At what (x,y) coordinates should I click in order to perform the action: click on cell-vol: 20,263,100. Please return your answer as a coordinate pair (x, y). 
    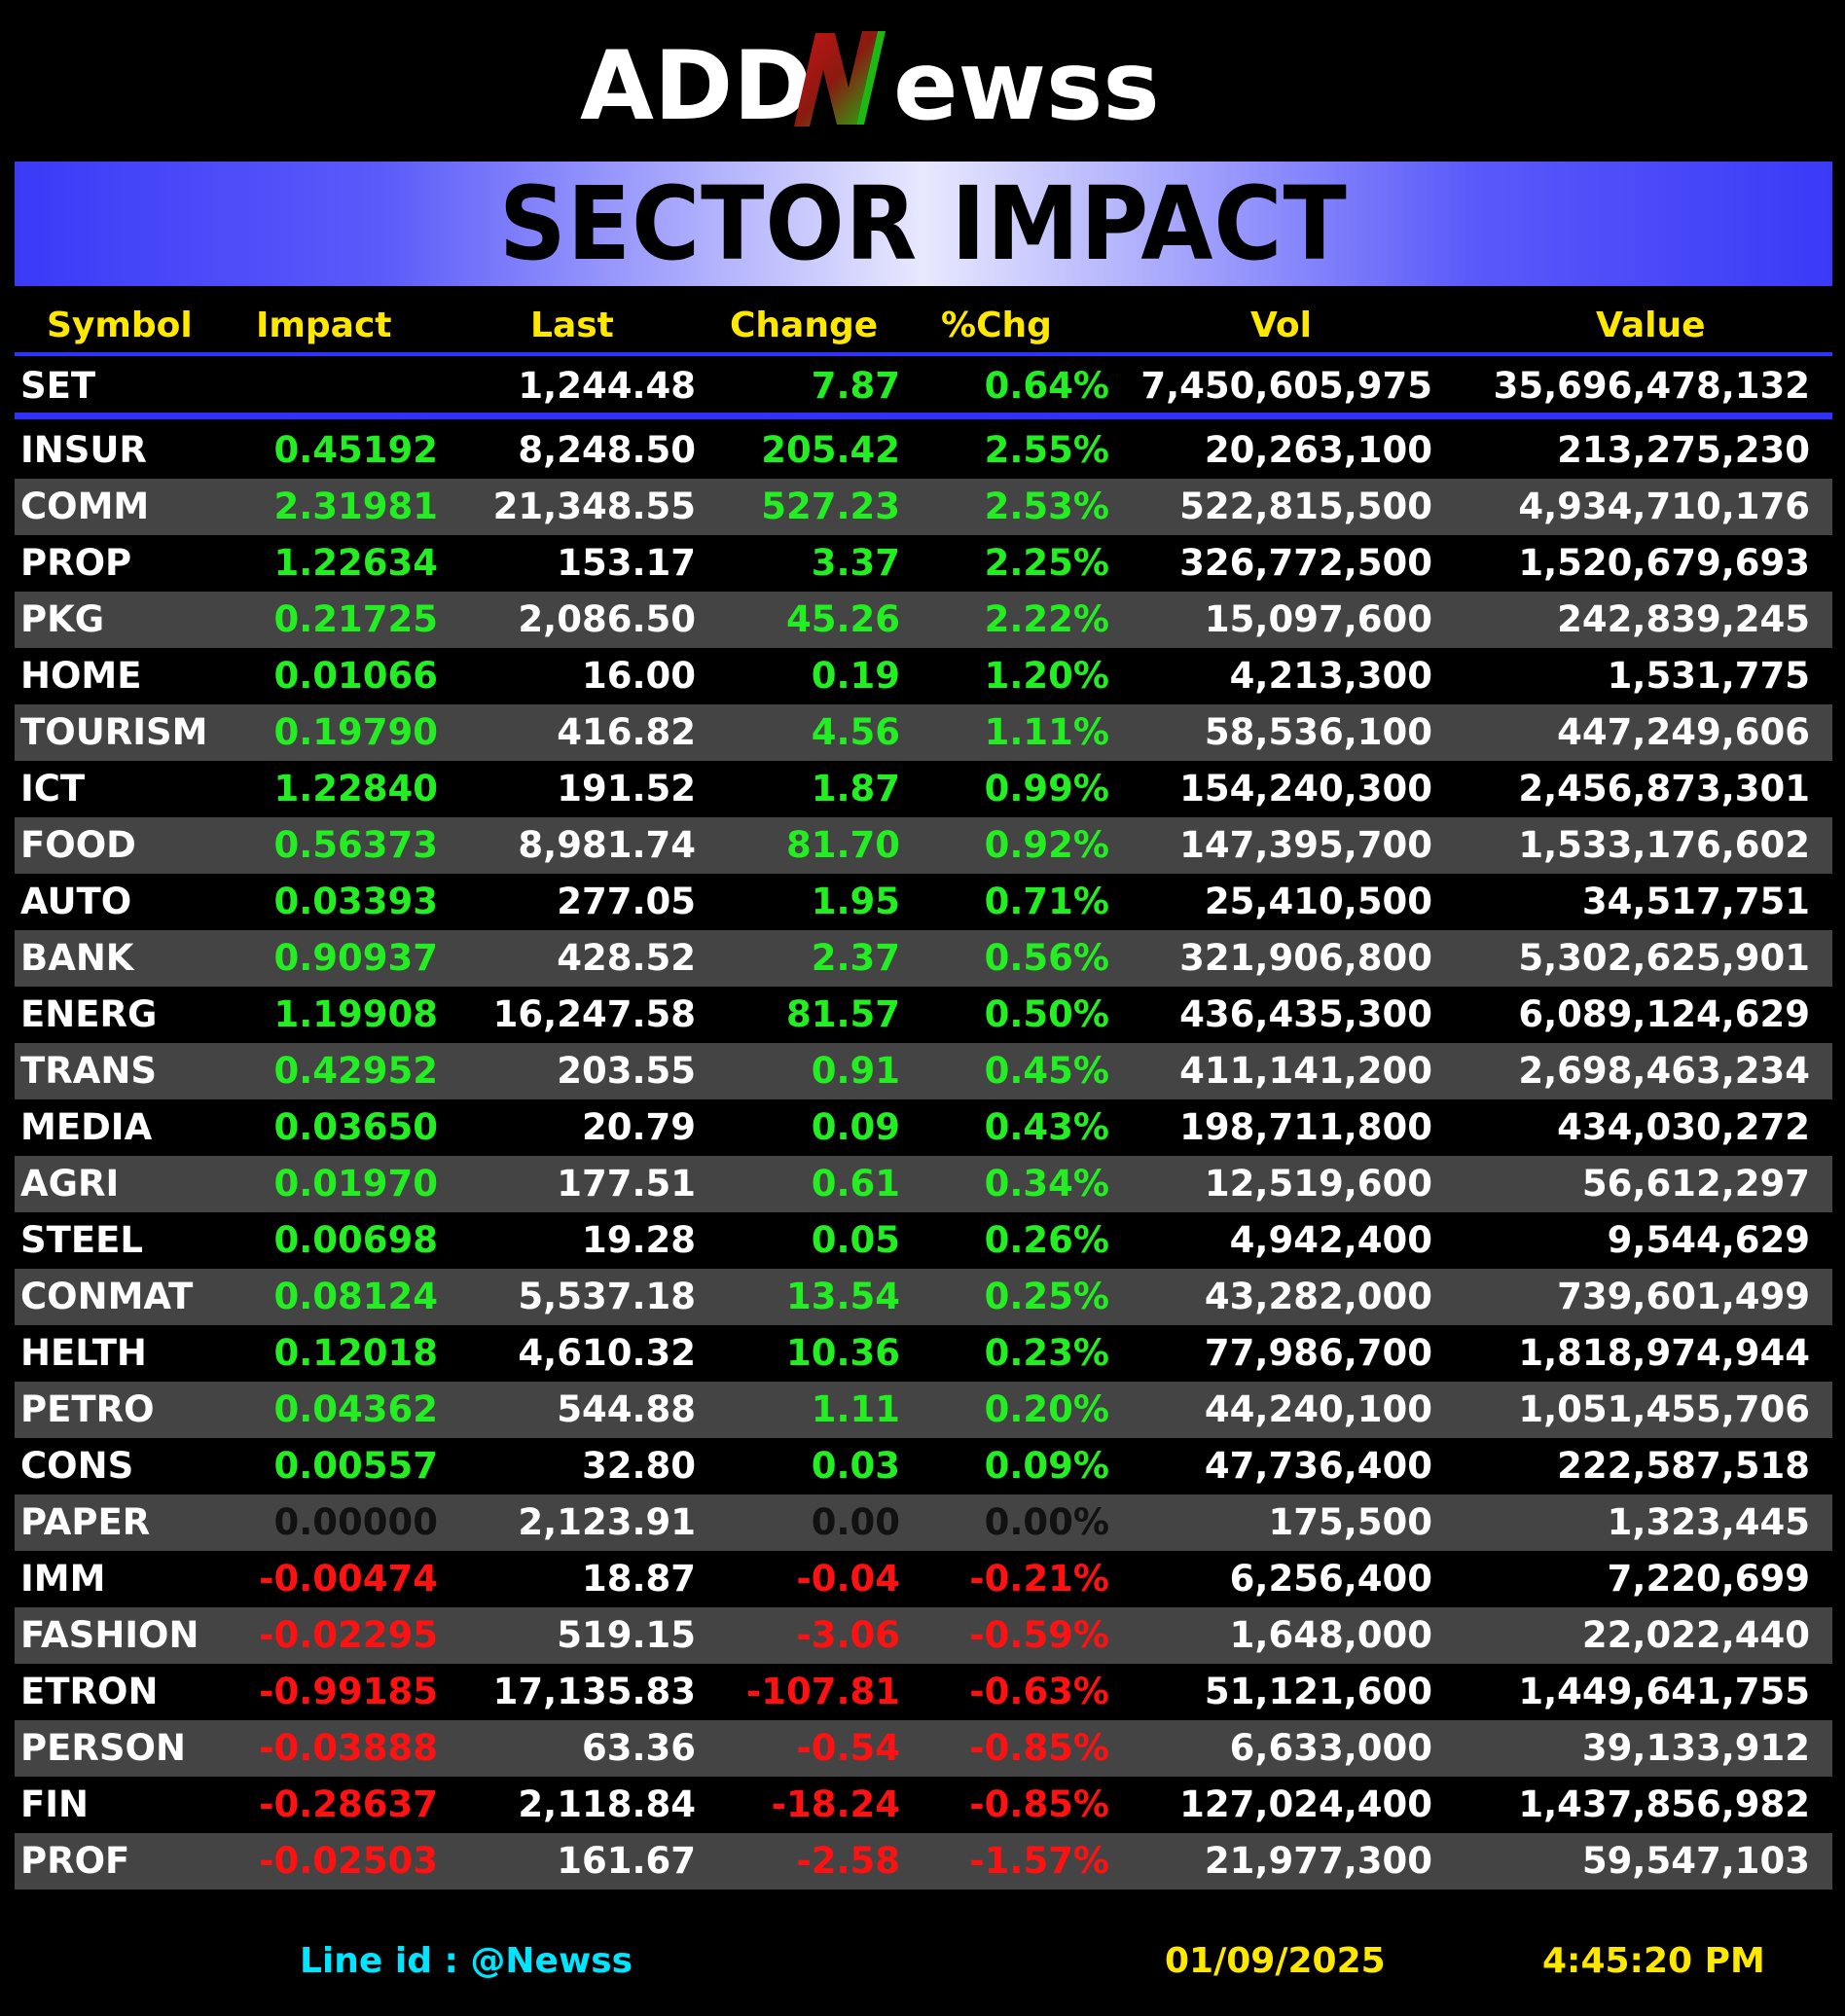
    Looking at the image, I should click on (1318, 450).